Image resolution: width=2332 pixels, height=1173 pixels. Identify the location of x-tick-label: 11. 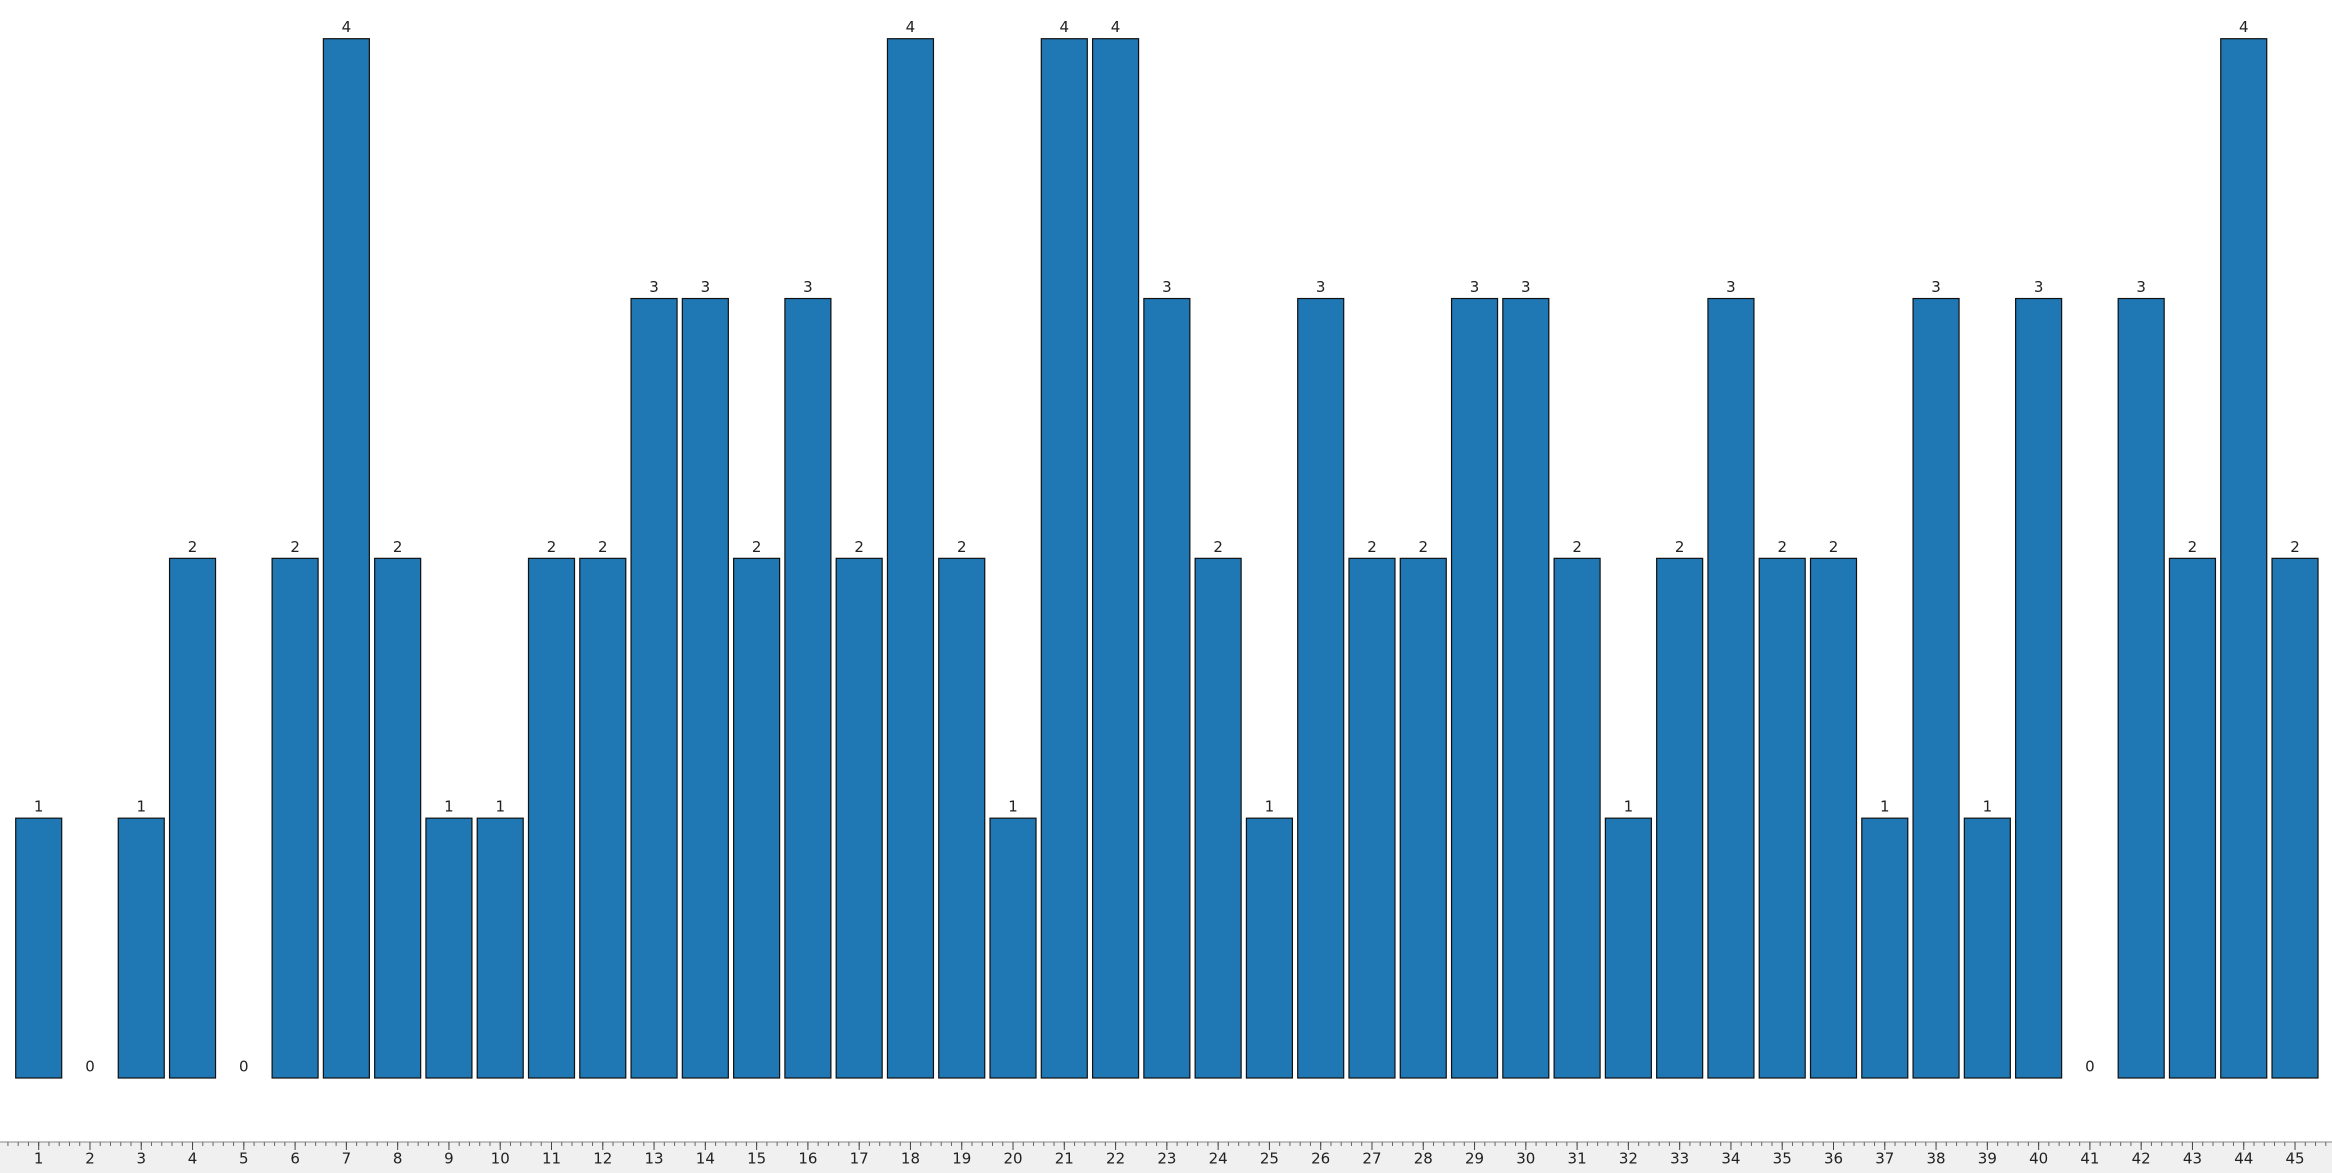
(551, 1159).